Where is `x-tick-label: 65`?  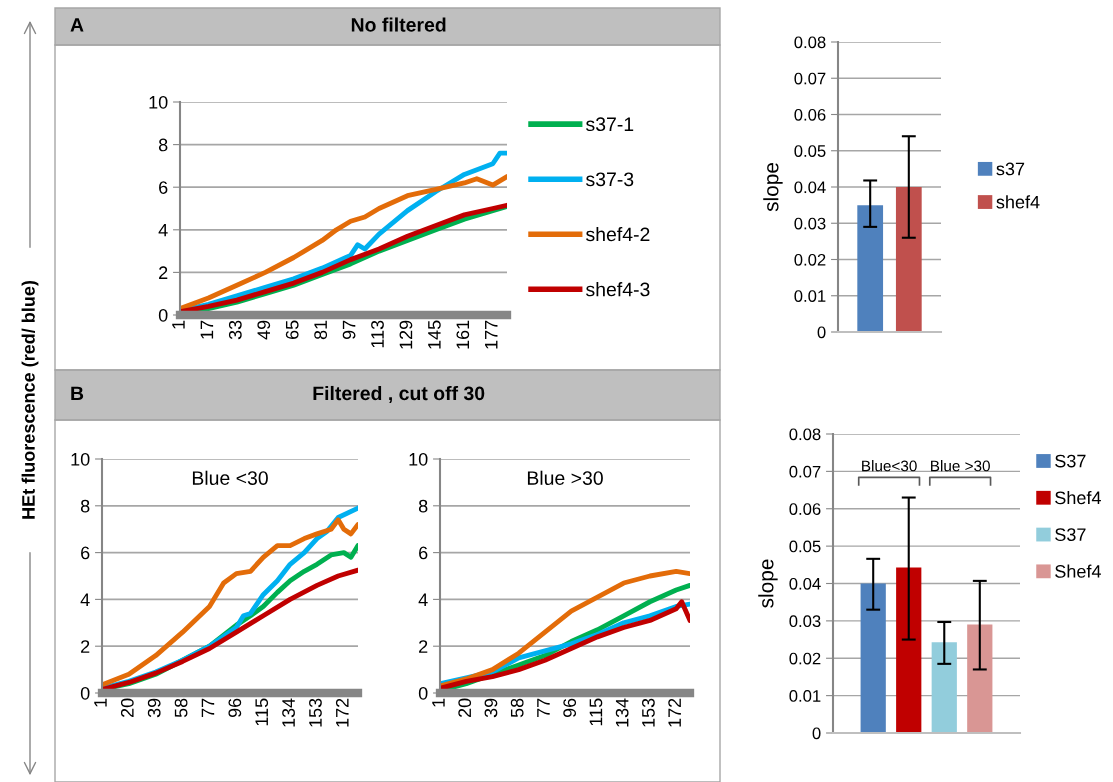
x-tick-label: 65 is located at coordinates (292, 330).